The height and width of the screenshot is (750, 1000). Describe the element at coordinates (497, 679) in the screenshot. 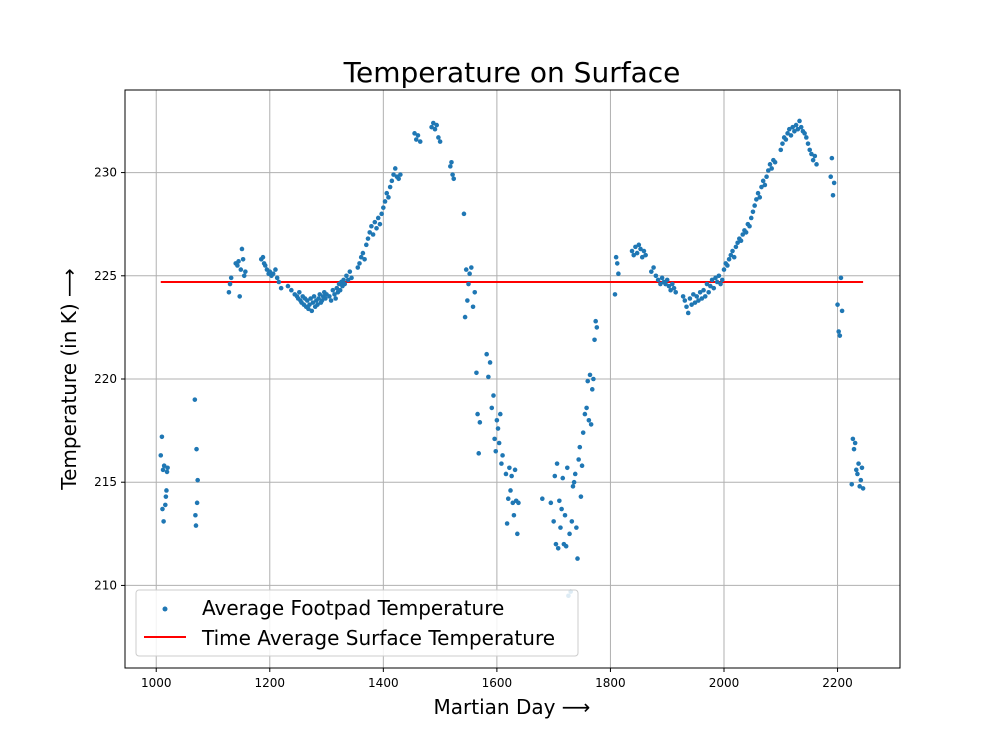

I see `x-axis-ticks: 1000 1200 1400 1600 1800 2000 2200` at that location.